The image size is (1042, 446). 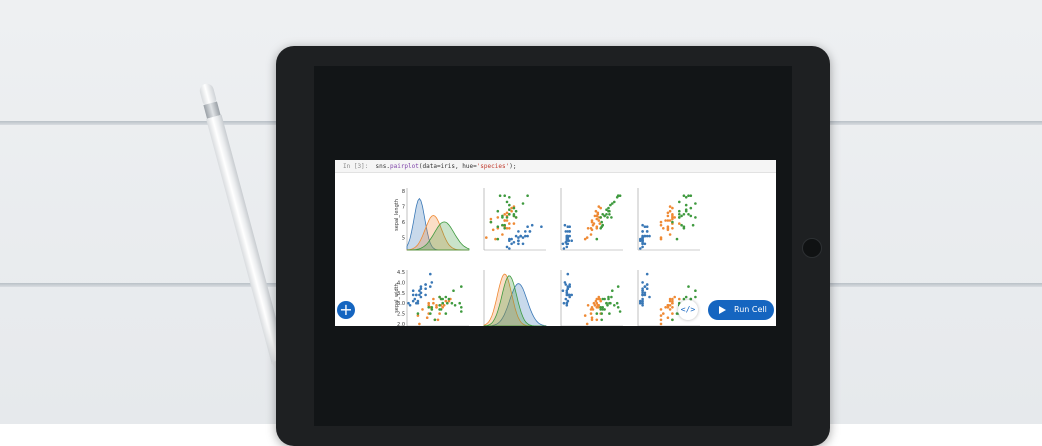 What do you see at coordinates (403, 215) in the screenshot?
I see `row1-tick-labels: 8 7 6 5` at bounding box center [403, 215].